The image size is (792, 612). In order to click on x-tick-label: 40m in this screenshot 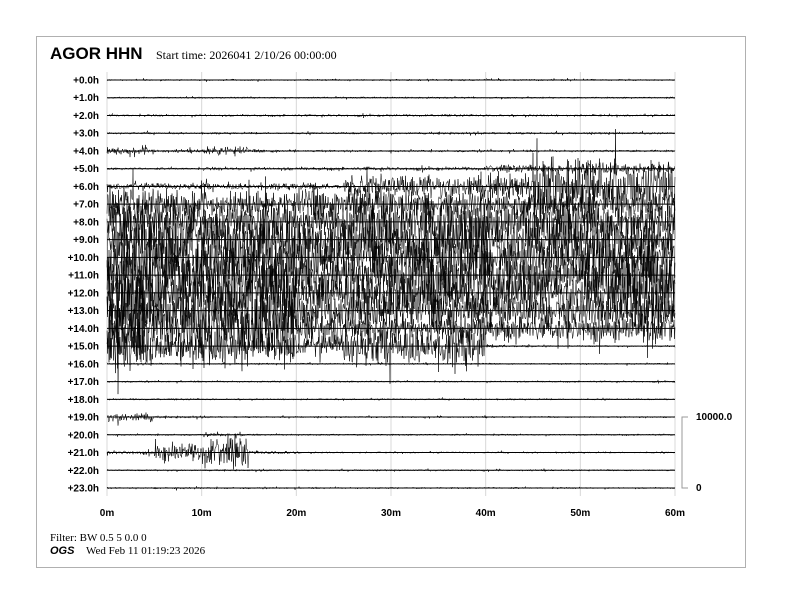, I will do `click(486, 513)`.